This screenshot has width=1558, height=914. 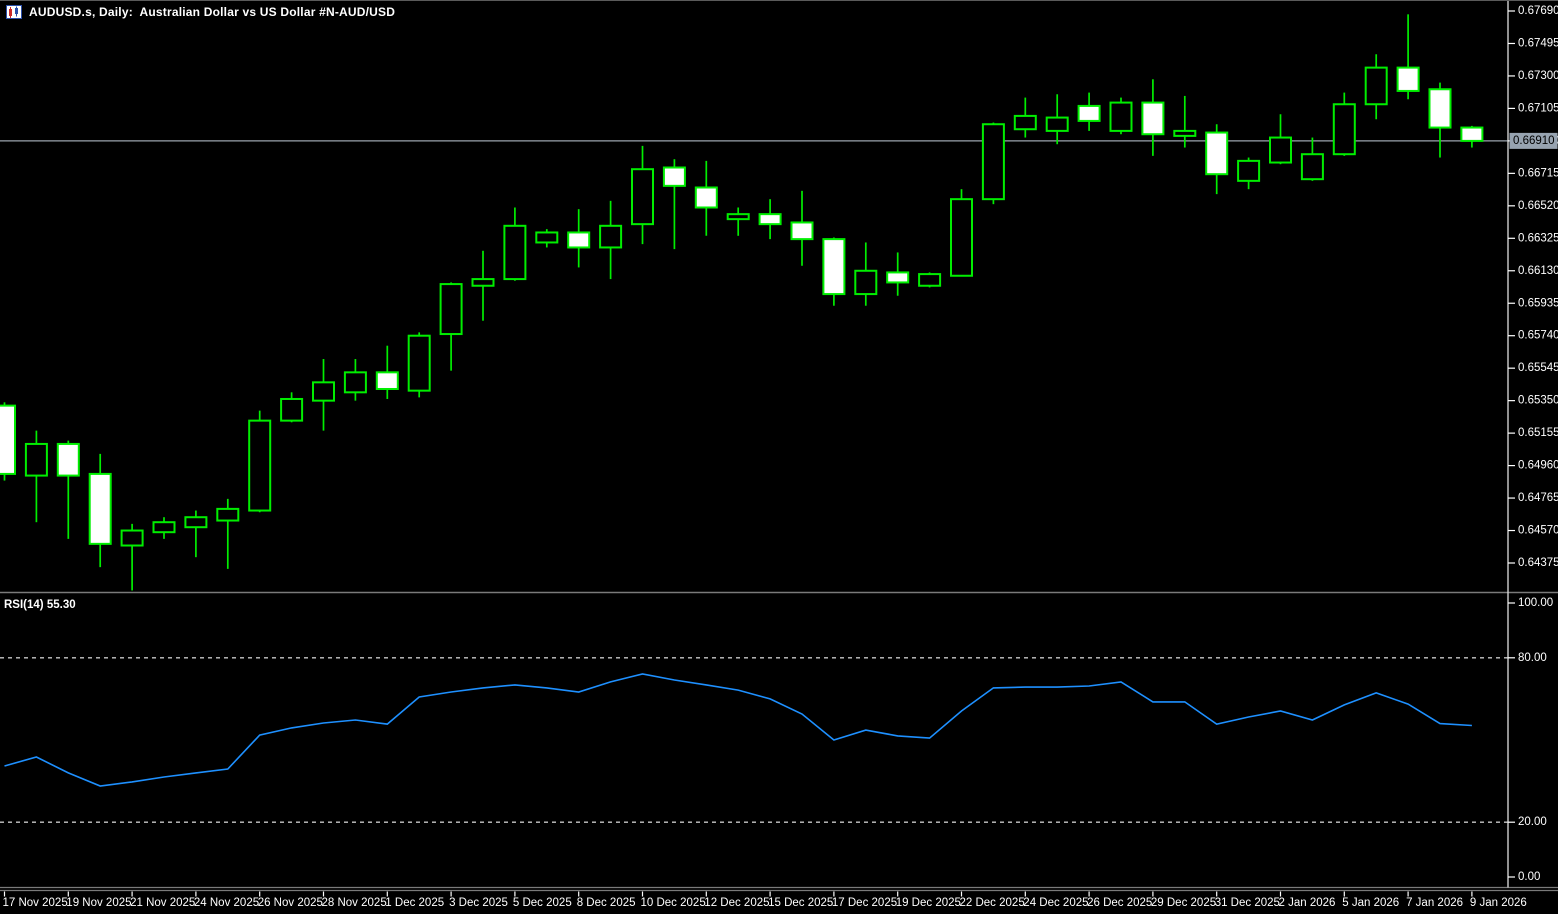 I want to click on svg-text: 0.66910, so click(x=1534, y=141).